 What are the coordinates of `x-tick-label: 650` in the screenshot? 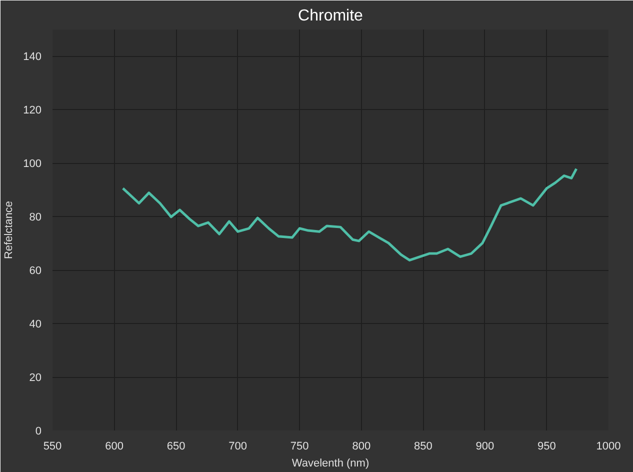 It's located at (176, 446).